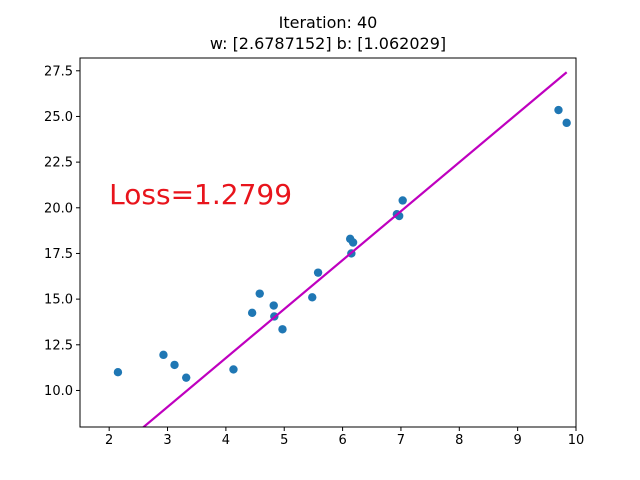 The width and height of the screenshot is (640, 480). I want to click on y-tick-label: 27.5, so click(58, 71).